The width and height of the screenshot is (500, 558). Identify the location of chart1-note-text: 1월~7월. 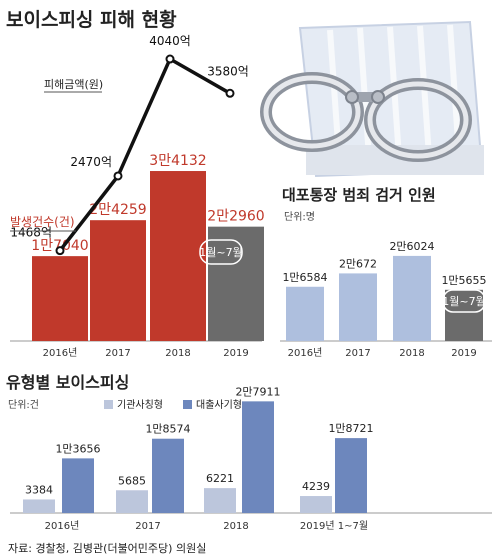
(220, 252).